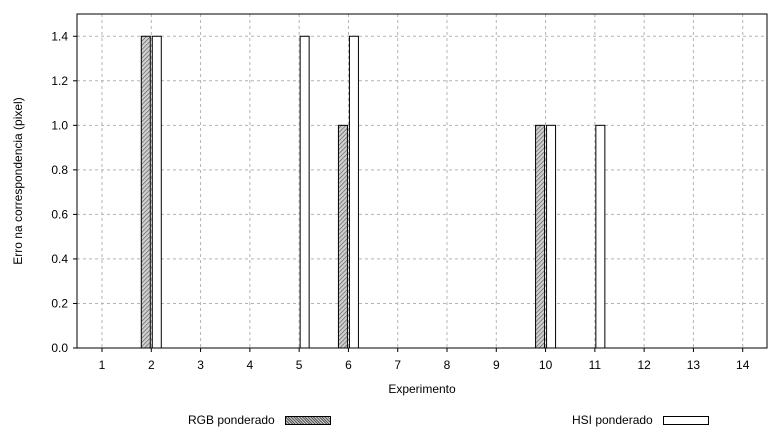 The width and height of the screenshot is (768, 434). I want to click on legend-label-hsi: HSI ponderado, so click(612, 420).